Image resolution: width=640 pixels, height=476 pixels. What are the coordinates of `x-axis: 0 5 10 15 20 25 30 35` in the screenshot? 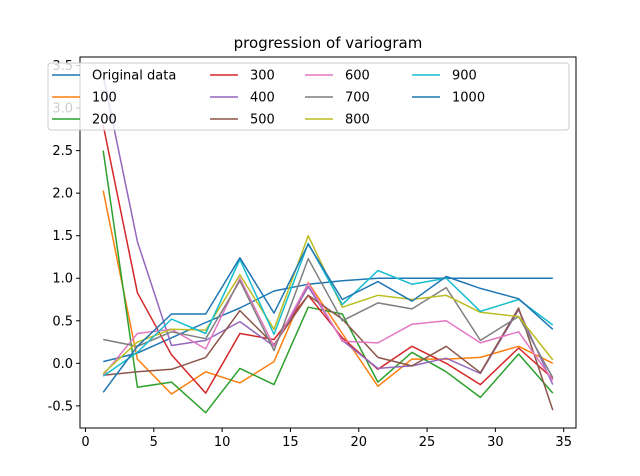 It's located at (326, 439).